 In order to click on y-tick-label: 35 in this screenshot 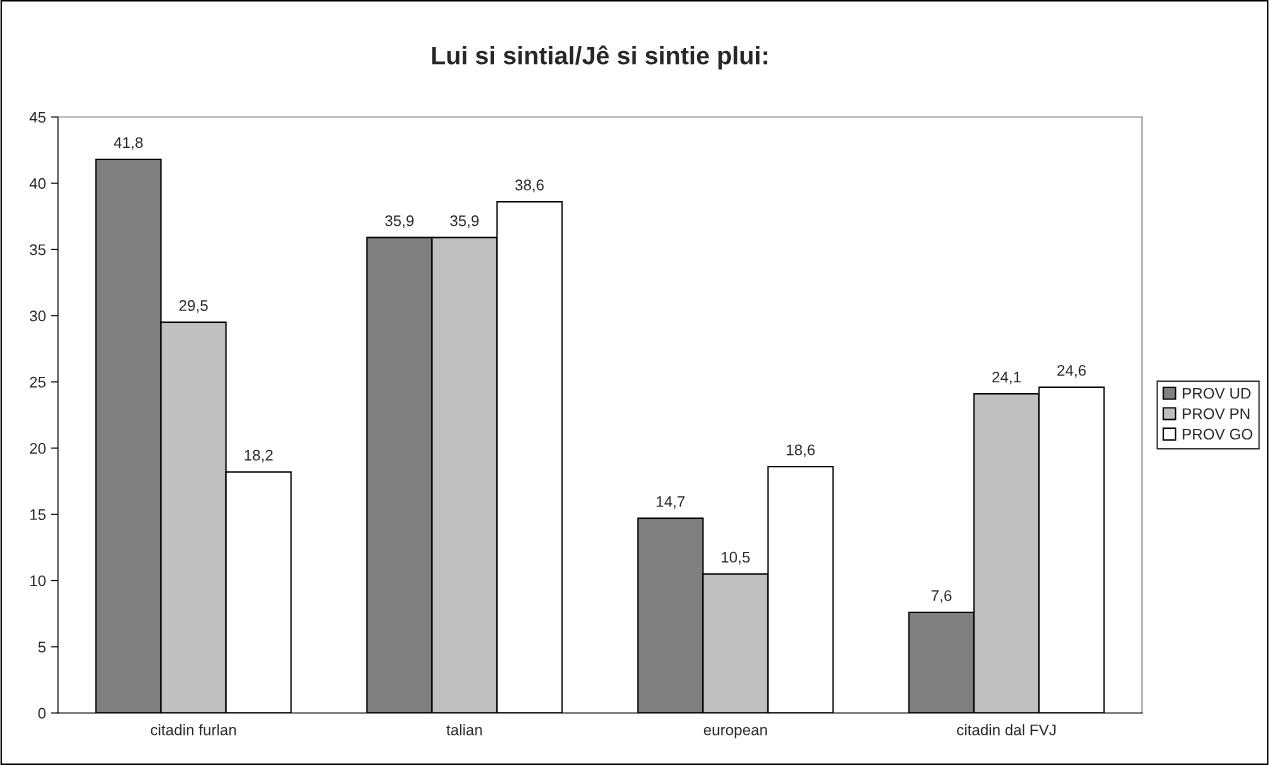, I will do `click(37, 250)`.